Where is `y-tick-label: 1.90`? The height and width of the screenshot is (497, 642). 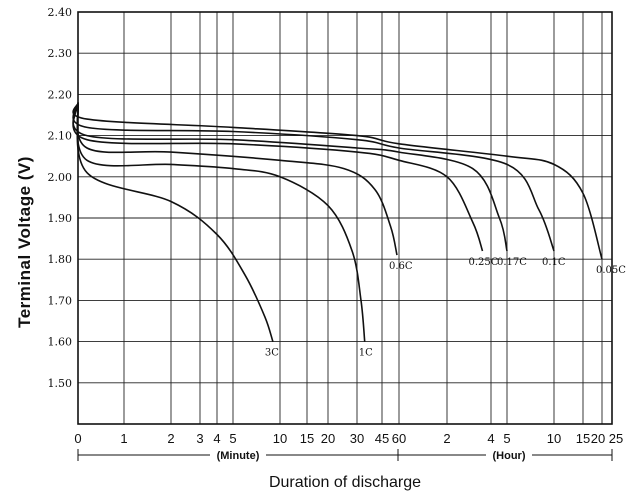 y-tick-label: 1.90 is located at coordinates (60, 218).